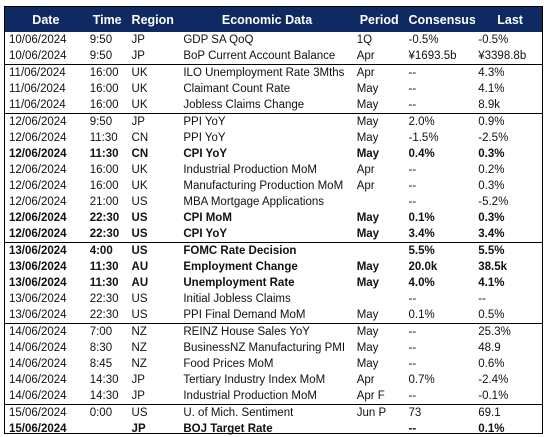 The image size is (547, 437). What do you see at coordinates (442, 19) in the screenshot?
I see `header-consensus: Consensus` at bounding box center [442, 19].